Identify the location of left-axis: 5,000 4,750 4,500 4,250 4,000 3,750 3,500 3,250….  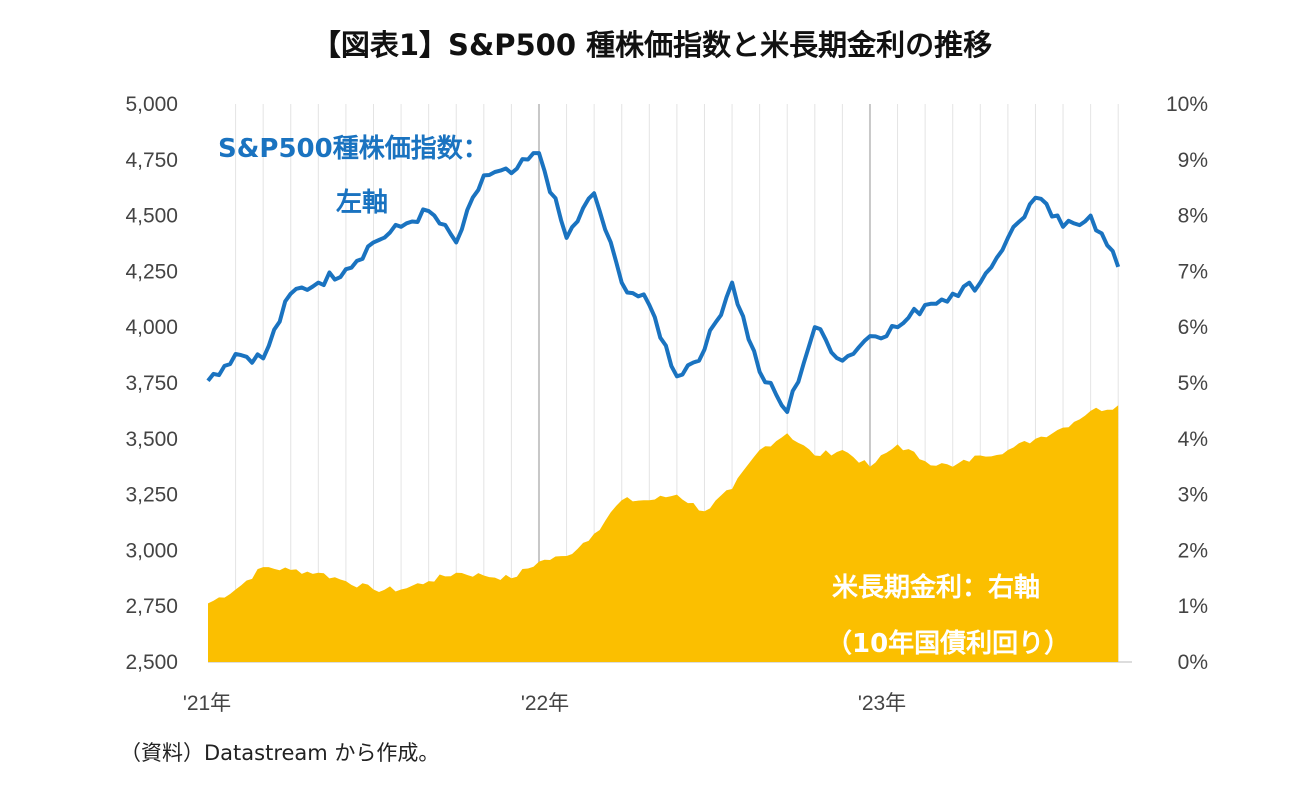
(151, 383).